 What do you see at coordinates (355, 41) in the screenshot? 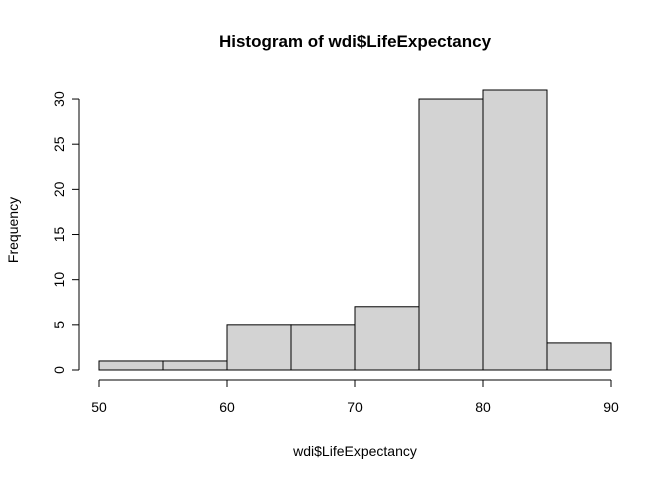
I see `chart-title: Histogram of wdi$LifeExpectancy` at bounding box center [355, 41].